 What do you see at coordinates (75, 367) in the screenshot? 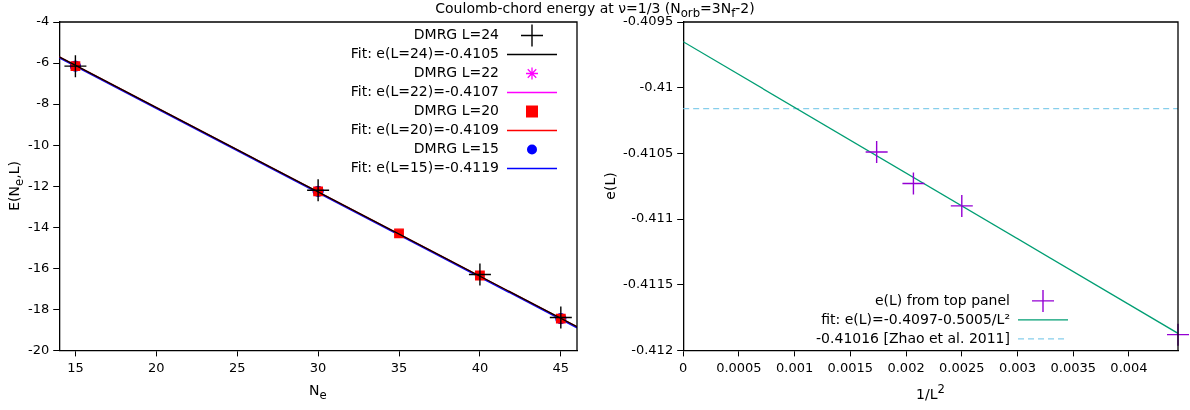
I see `x-tick-label: 15` at bounding box center [75, 367].